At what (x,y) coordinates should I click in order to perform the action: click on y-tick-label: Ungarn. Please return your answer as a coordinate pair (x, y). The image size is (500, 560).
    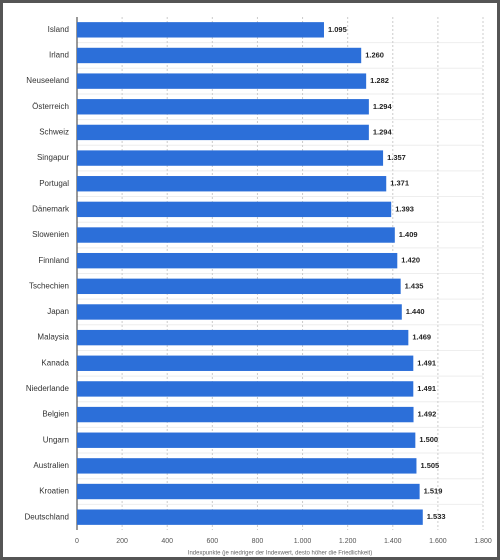
    Looking at the image, I should click on (56, 439).